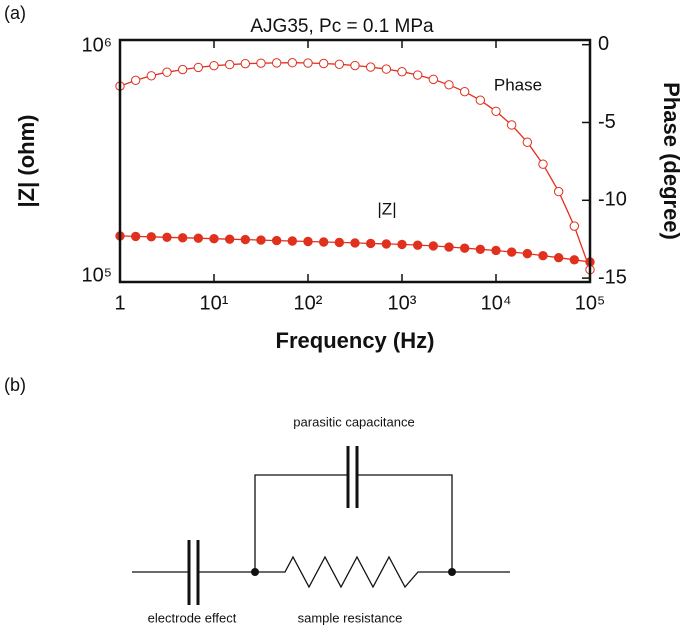  What do you see at coordinates (214, 303) in the screenshot?
I see `x-tick-label: 10¹` at bounding box center [214, 303].